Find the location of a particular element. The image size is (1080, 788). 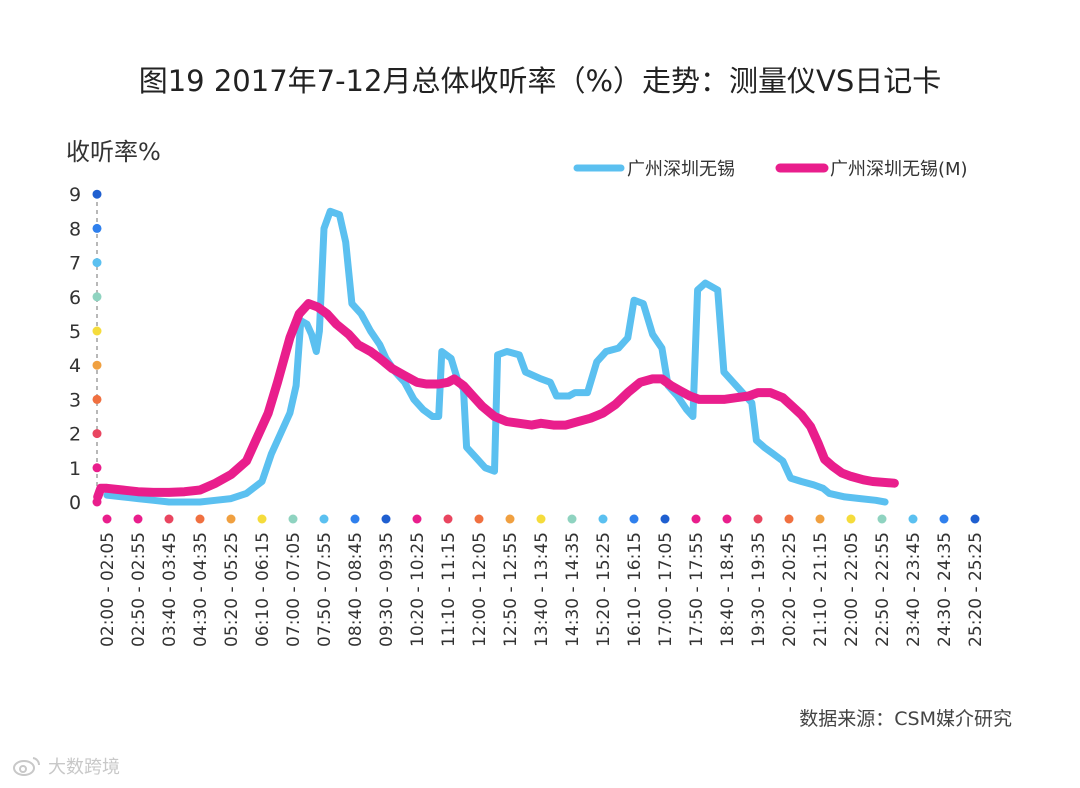

x-tick-label: 07:00 - 07:05 is located at coordinates (294, 589).